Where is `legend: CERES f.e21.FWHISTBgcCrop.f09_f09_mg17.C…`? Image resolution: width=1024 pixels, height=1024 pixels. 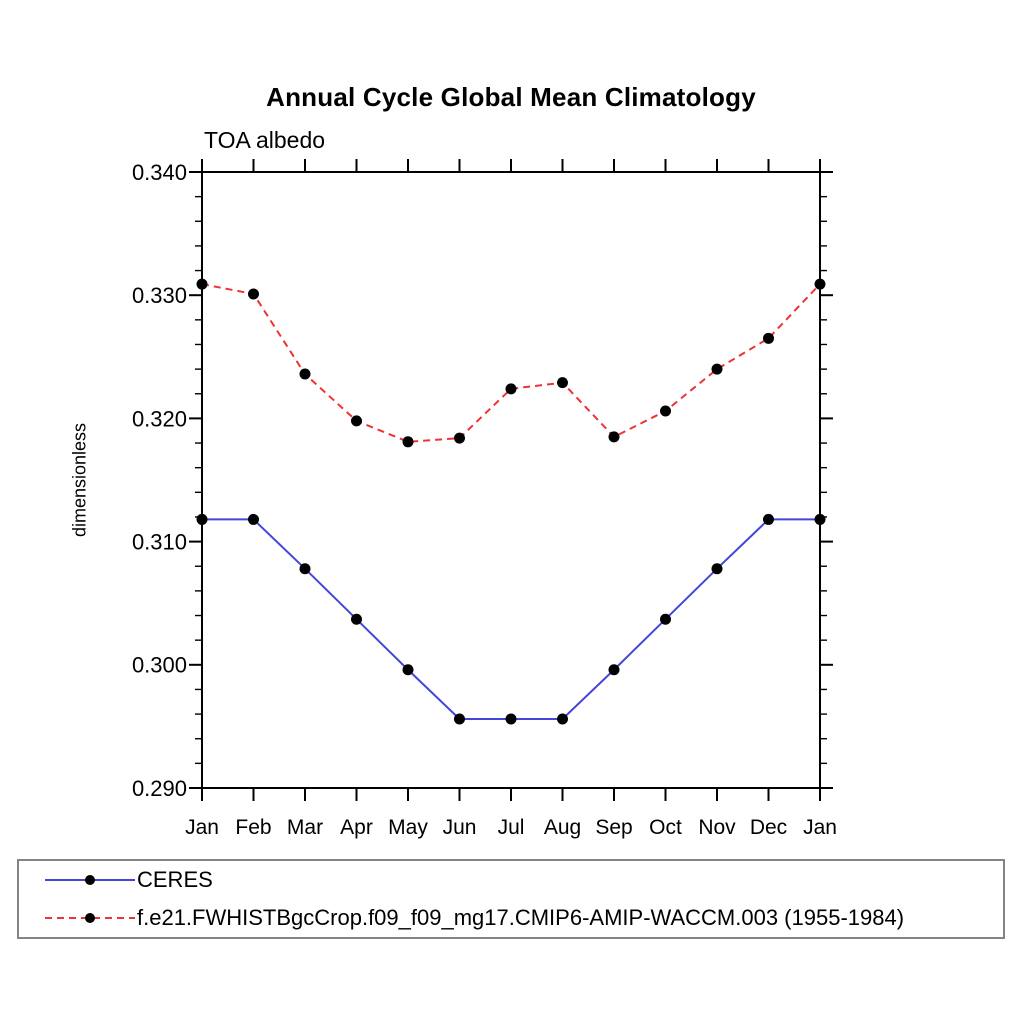 legend: CERES f.e21.FWHISTBgcCrop.f09_f09_mg17.C… is located at coordinates (511, 899).